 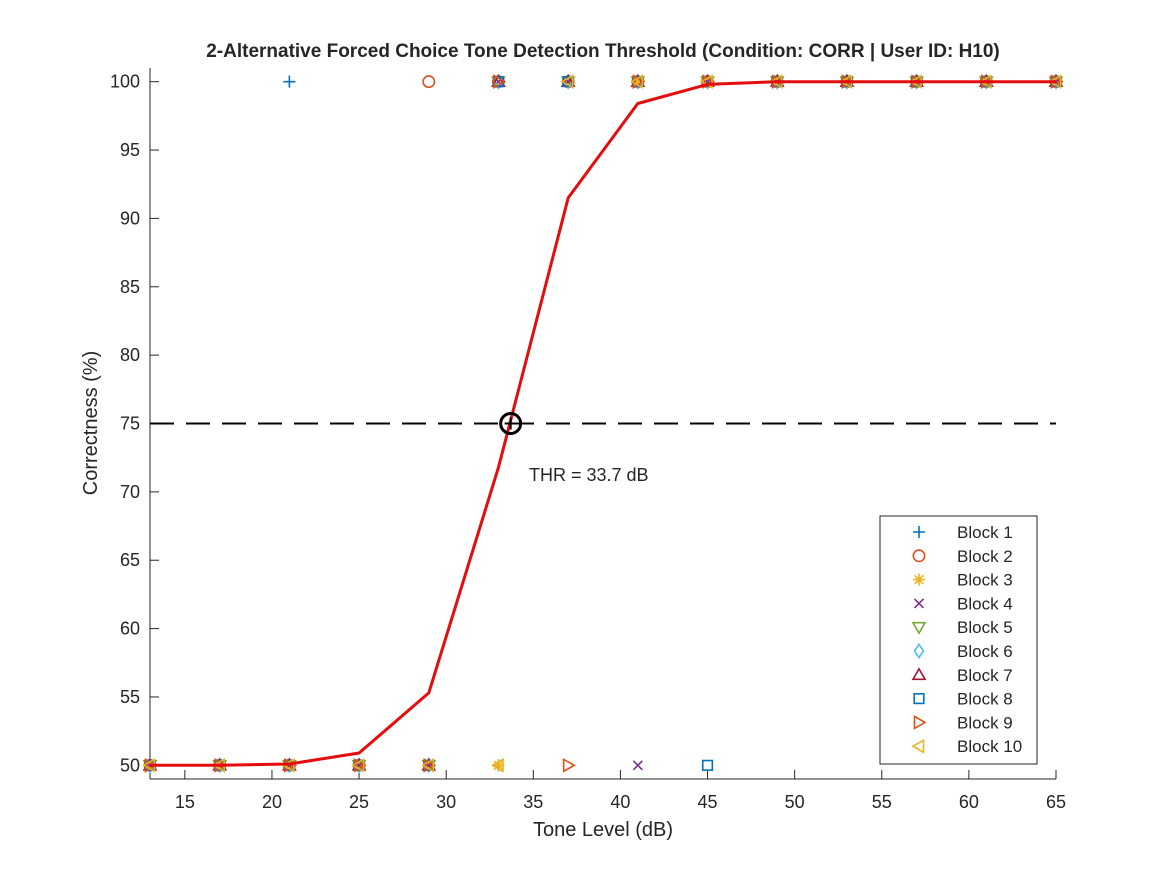 What do you see at coordinates (130, 218) in the screenshot?
I see `y-tick-label: 90` at bounding box center [130, 218].